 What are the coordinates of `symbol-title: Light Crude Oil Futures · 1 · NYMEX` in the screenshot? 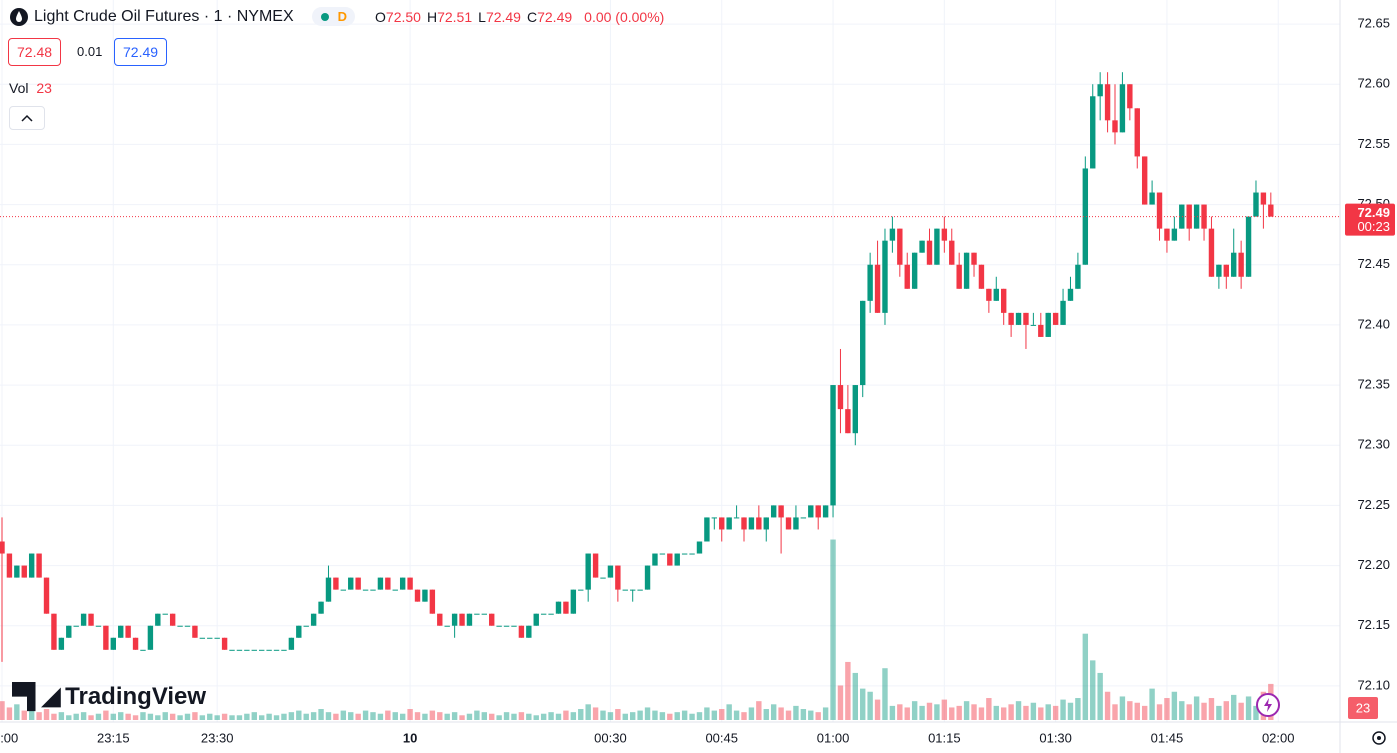 It's located at (164, 16).